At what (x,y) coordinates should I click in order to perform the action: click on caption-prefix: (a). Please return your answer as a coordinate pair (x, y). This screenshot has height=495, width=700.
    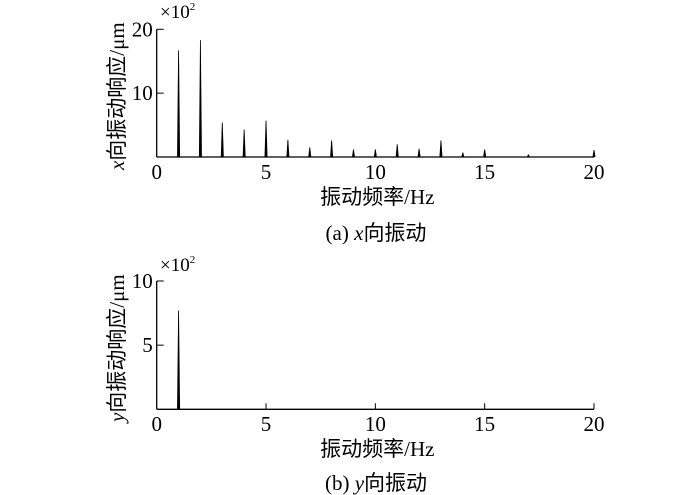
    Looking at the image, I should click on (340, 233).